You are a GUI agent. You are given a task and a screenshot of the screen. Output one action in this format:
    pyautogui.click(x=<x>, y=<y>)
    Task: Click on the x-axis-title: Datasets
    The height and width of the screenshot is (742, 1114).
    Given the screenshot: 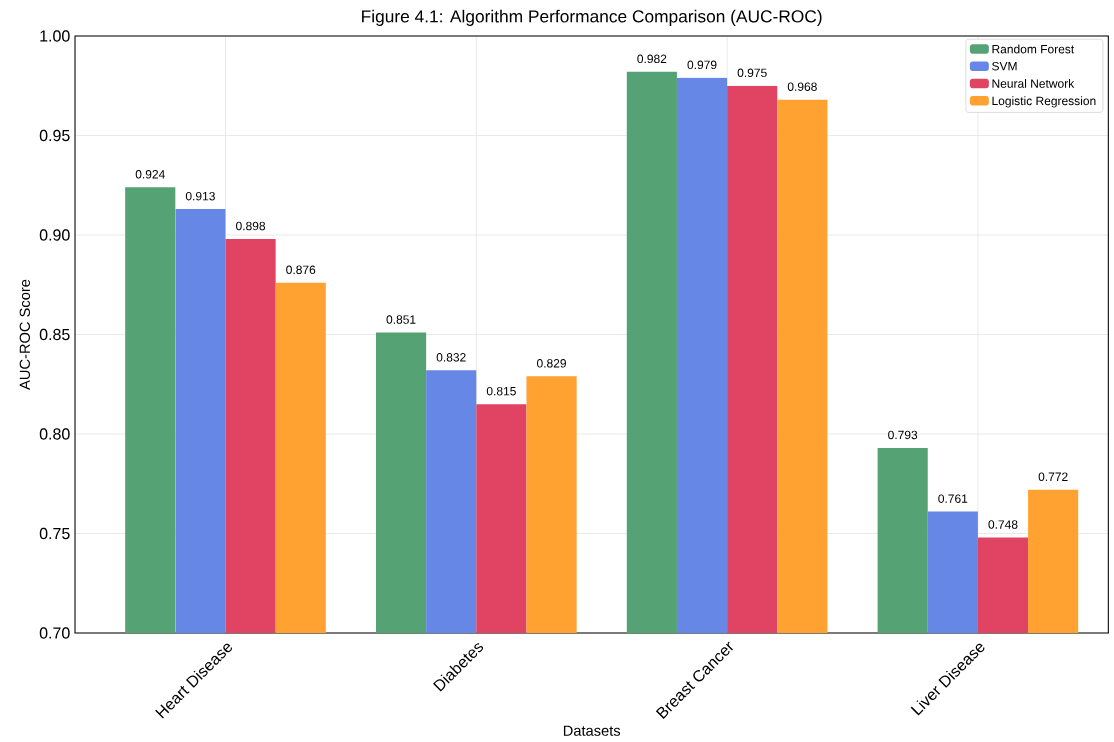 What is the action you would take?
    pyautogui.click(x=592, y=730)
    